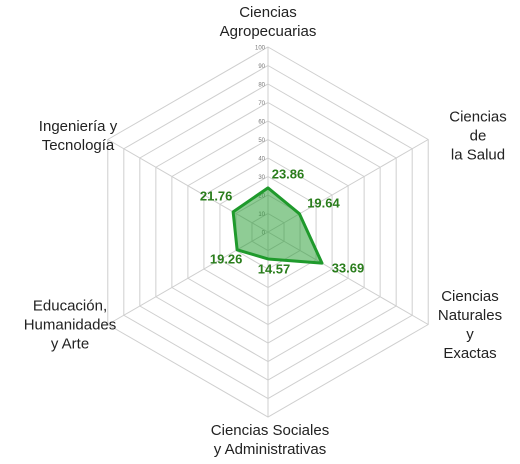  What do you see at coordinates (470, 325) in the screenshot?
I see `axis-label: Ciencias Naturales y Exactas` at bounding box center [470, 325].